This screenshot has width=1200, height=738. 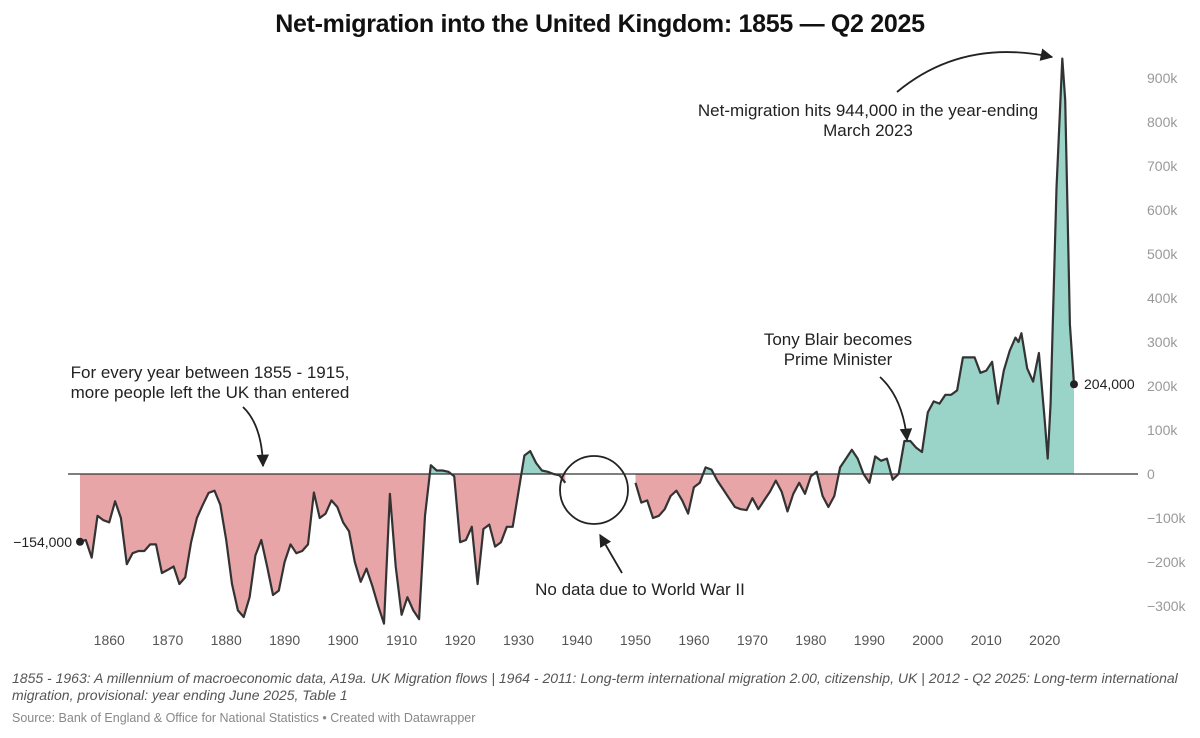 I want to click on x-tick-label: 1920, so click(x=459, y=640).